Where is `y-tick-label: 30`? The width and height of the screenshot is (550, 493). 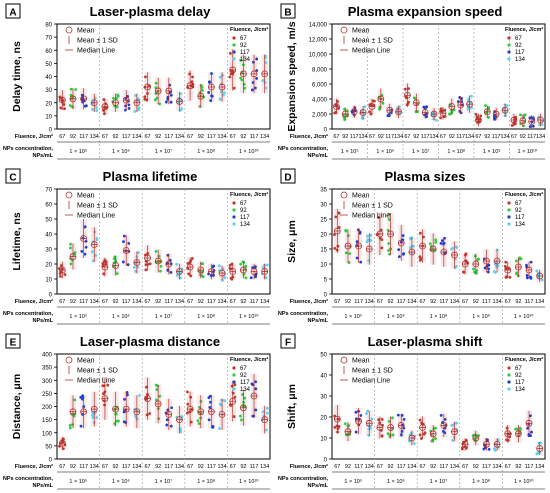 y-tick-label: 30 is located at coordinates (48, 91).